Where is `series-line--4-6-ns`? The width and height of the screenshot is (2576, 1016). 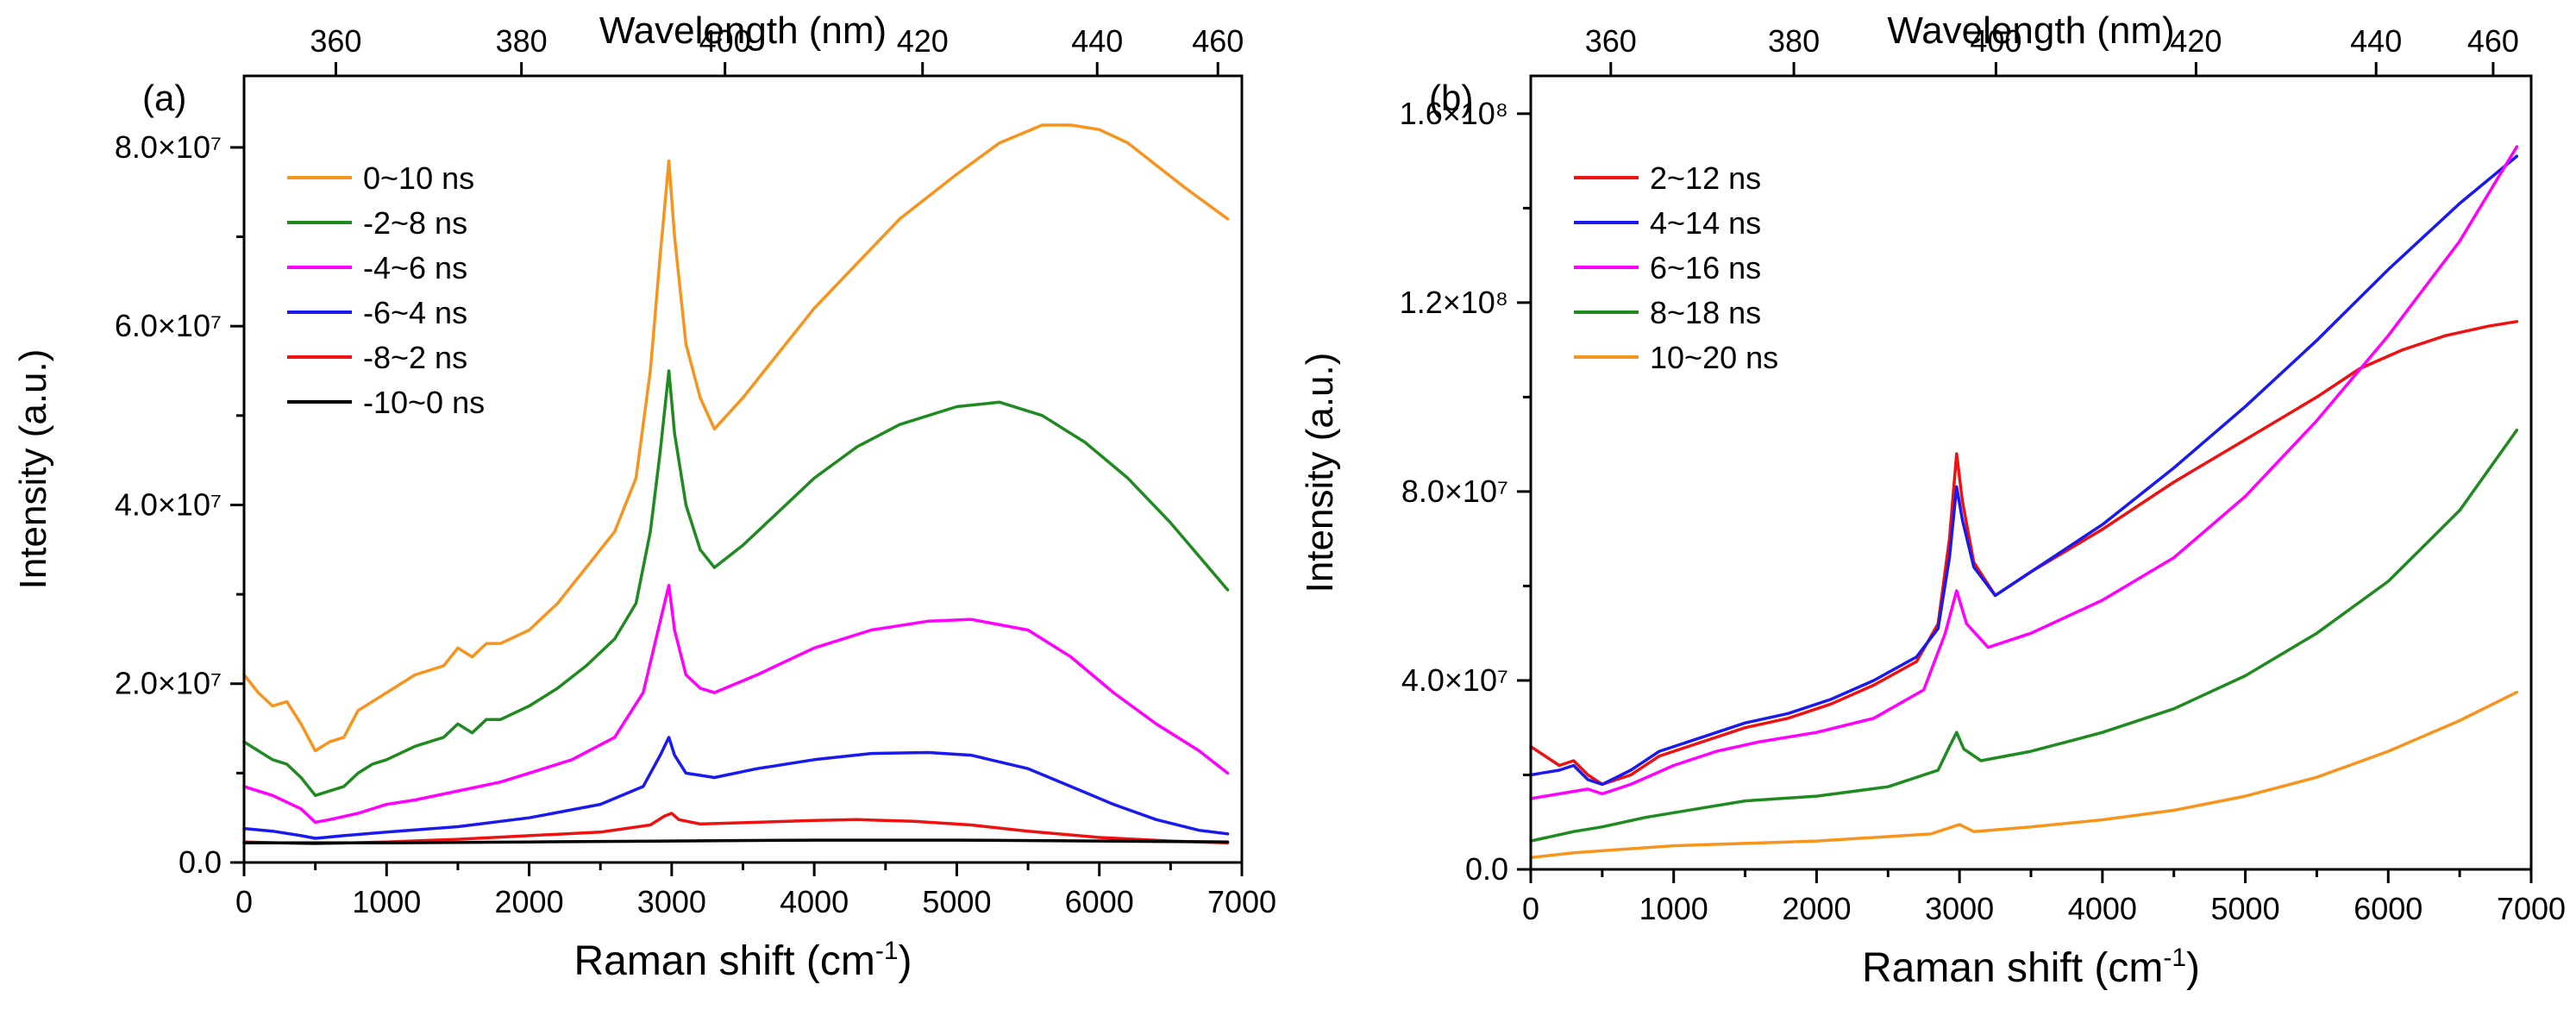
series-line--4-6-ns is located at coordinates (736, 704).